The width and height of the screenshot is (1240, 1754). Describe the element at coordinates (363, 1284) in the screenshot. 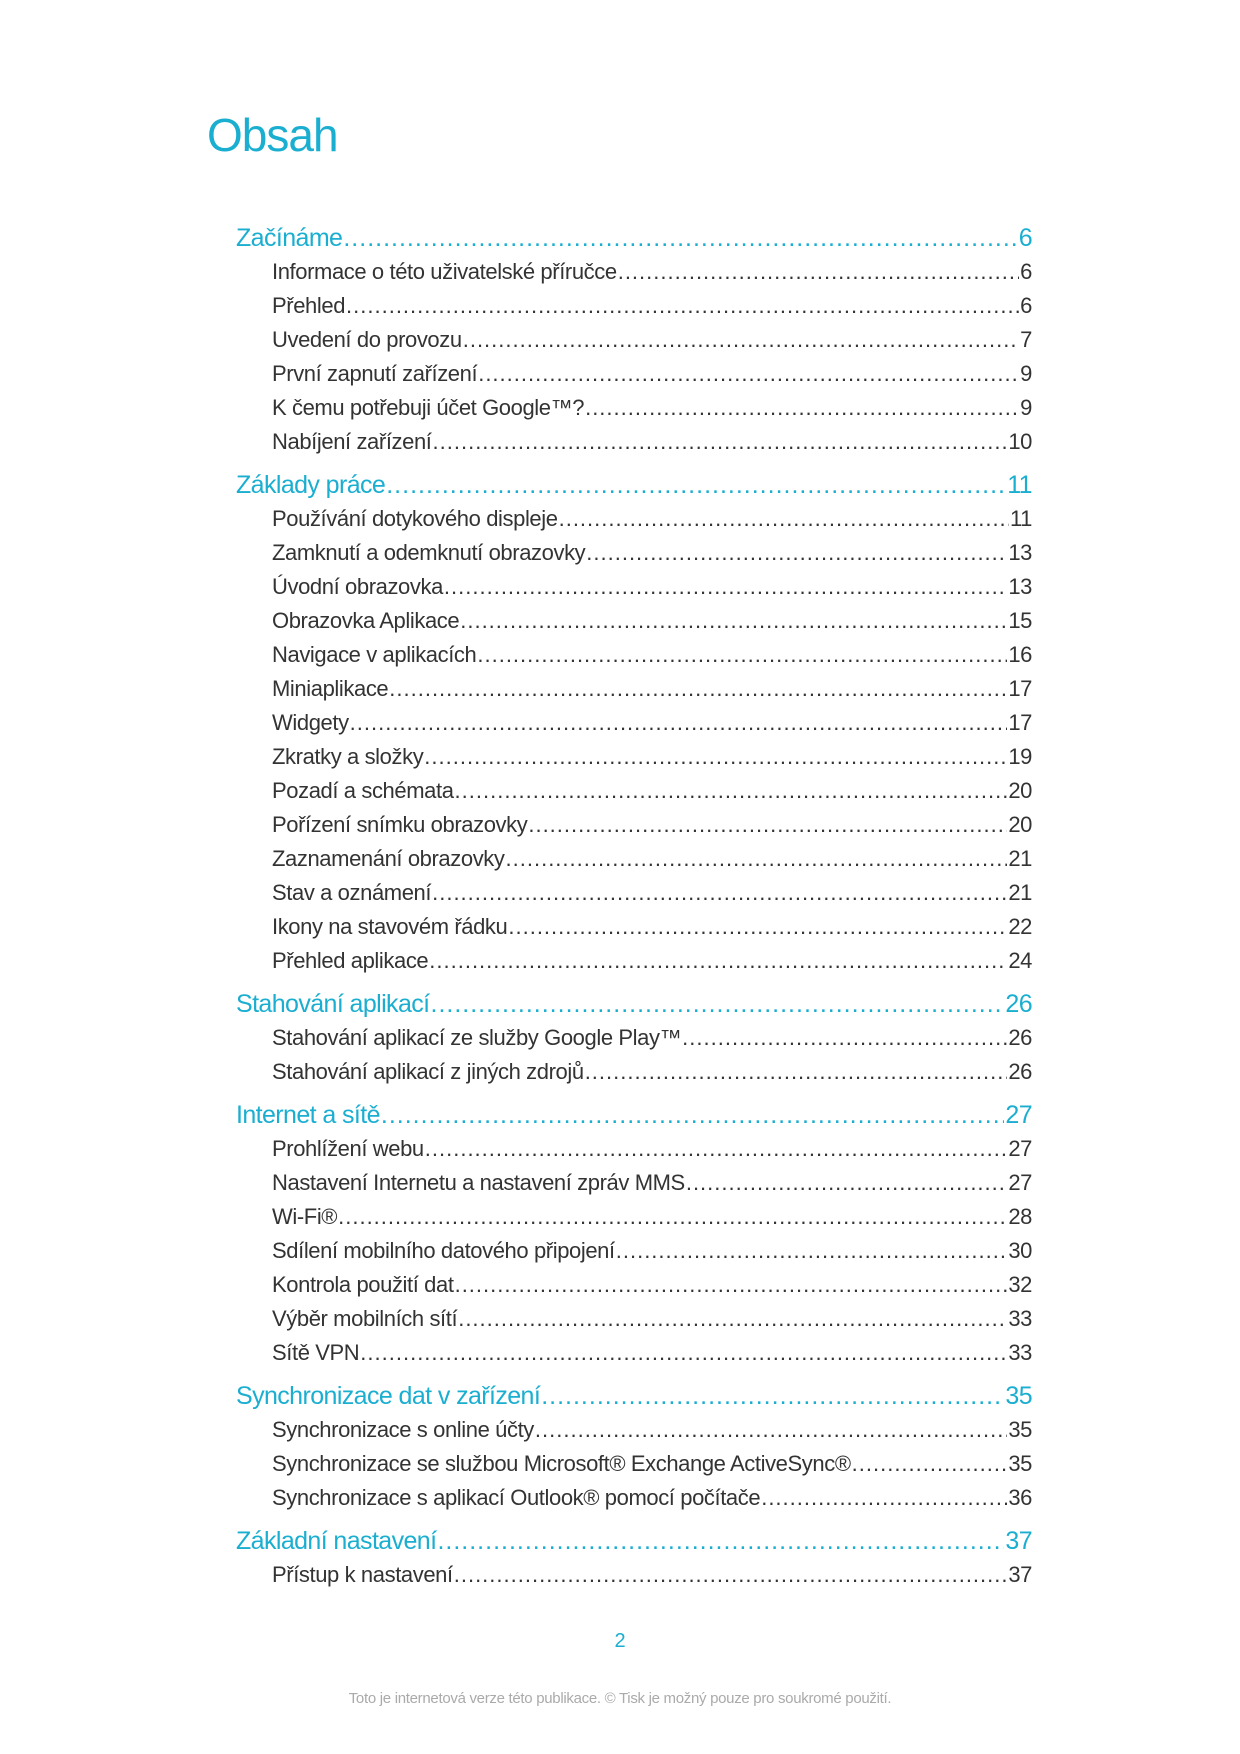

I see `toc-label: Kontrola použití dat` at that location.